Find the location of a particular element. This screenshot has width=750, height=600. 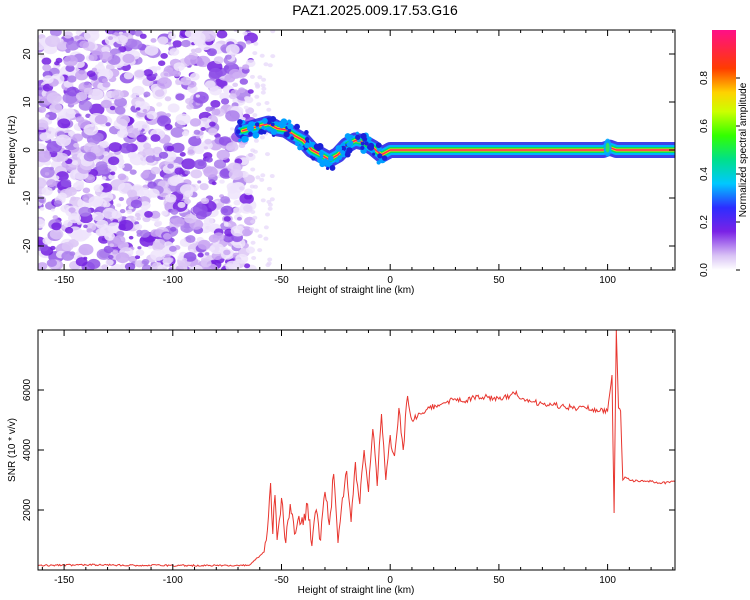

colorbar-tick-label: 0.0 is located at coordinates (704, 270).